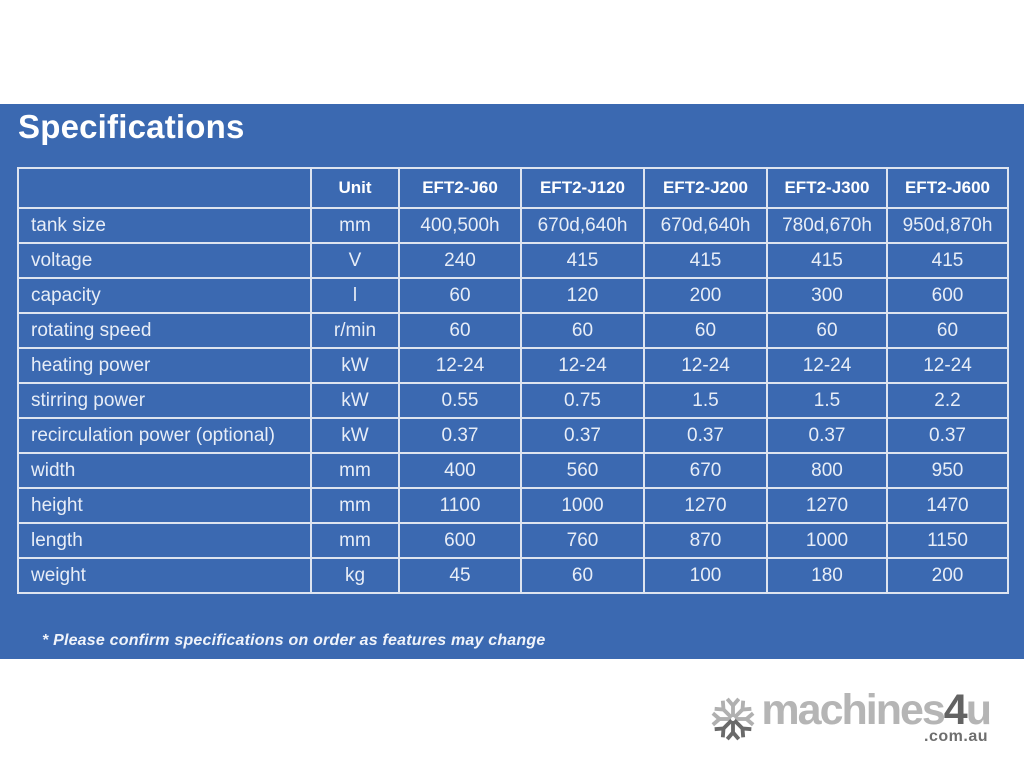  Describe the element at coordinates (164, 505) in the screenshot. I see `spec-label-cell: height` at that location.